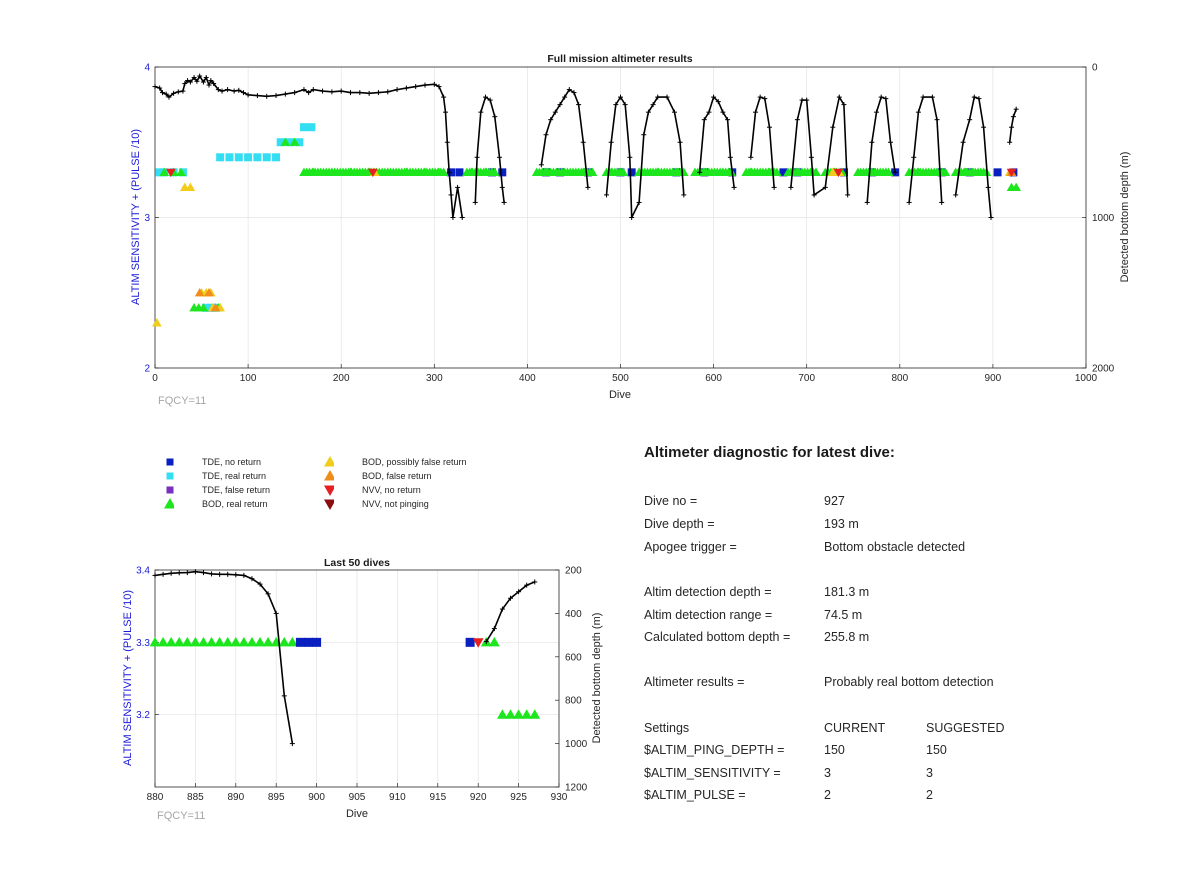 This screenshot has height=885, width=1200. I want to click on y-tick-label: 3.2, so click(143, 715).